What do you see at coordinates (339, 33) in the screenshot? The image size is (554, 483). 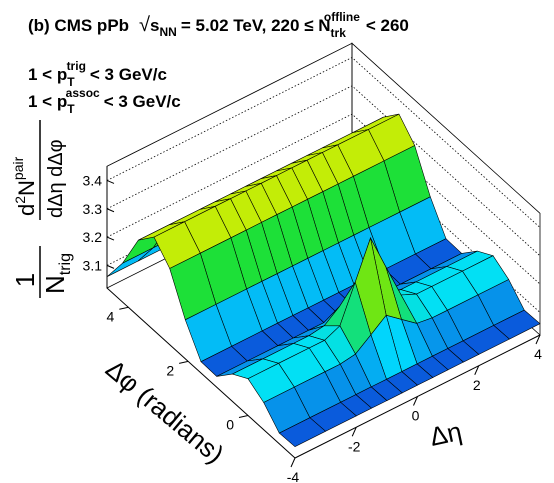 I see `title-sub: trk` at bounding box center [339, 33].